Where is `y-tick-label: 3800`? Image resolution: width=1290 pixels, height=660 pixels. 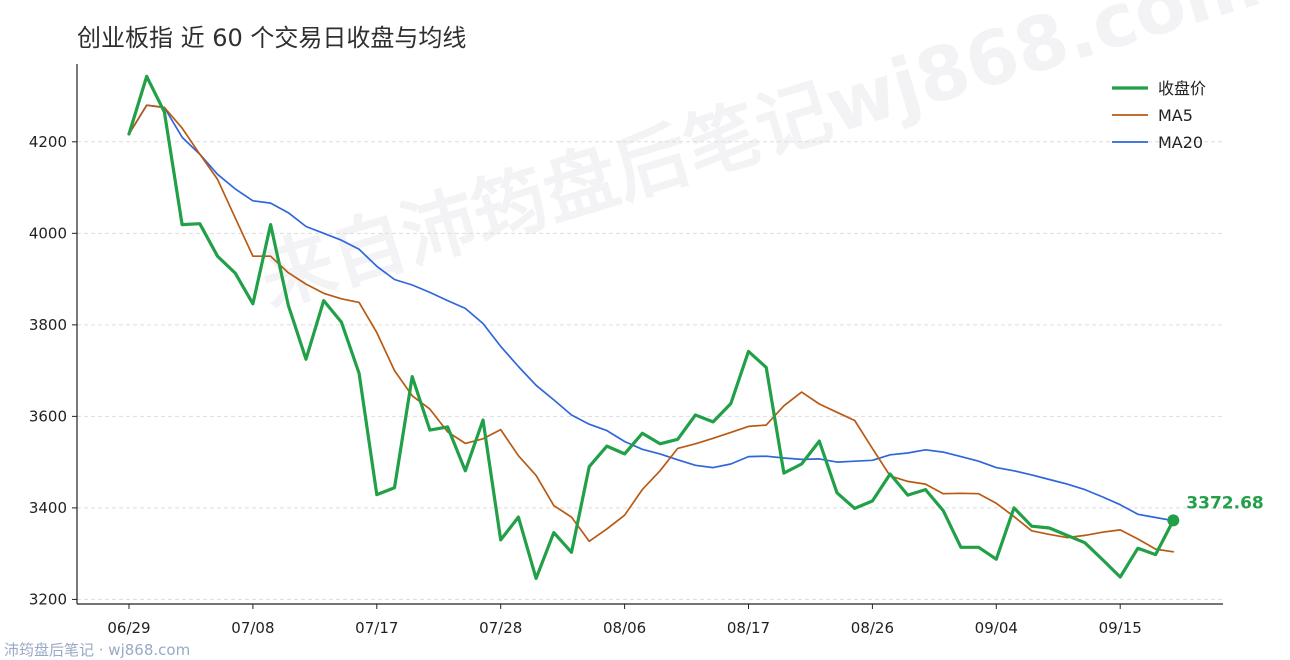 y-tick-label: 3800 is located at coordinates (48, 325).